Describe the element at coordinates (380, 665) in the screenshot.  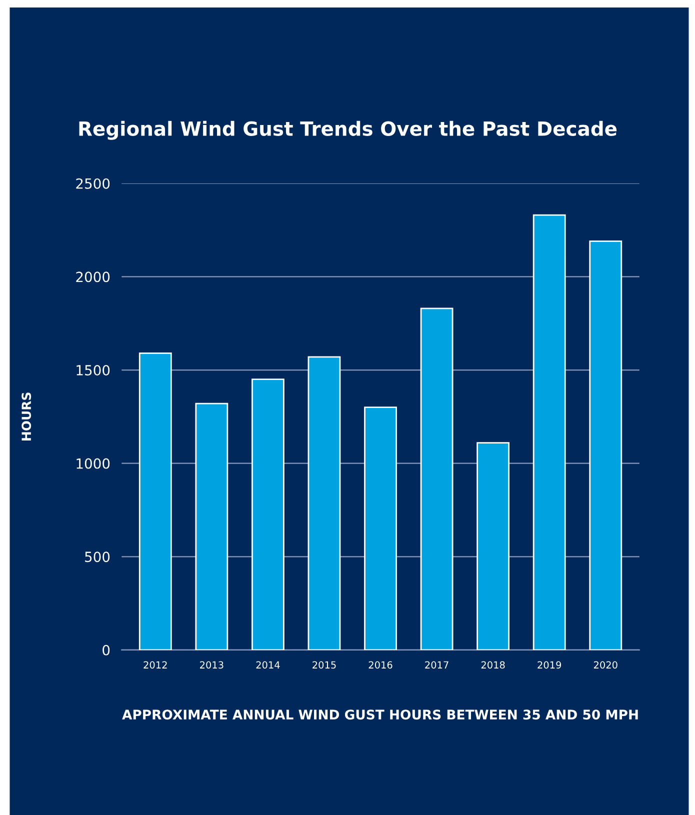
I see `x-tick-label: 2016` at that location.